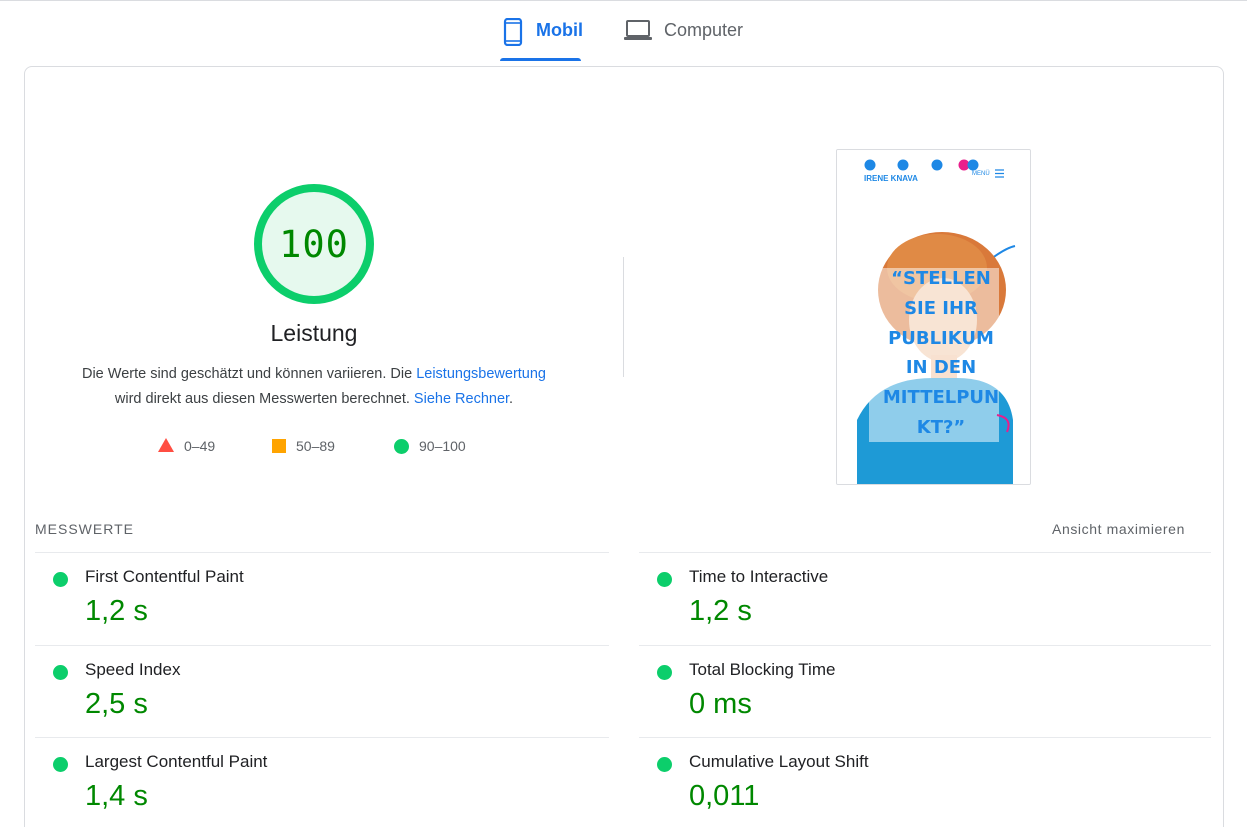  I want to click on screenshot-brand: IRENE KNAVA, so click(891, 178).